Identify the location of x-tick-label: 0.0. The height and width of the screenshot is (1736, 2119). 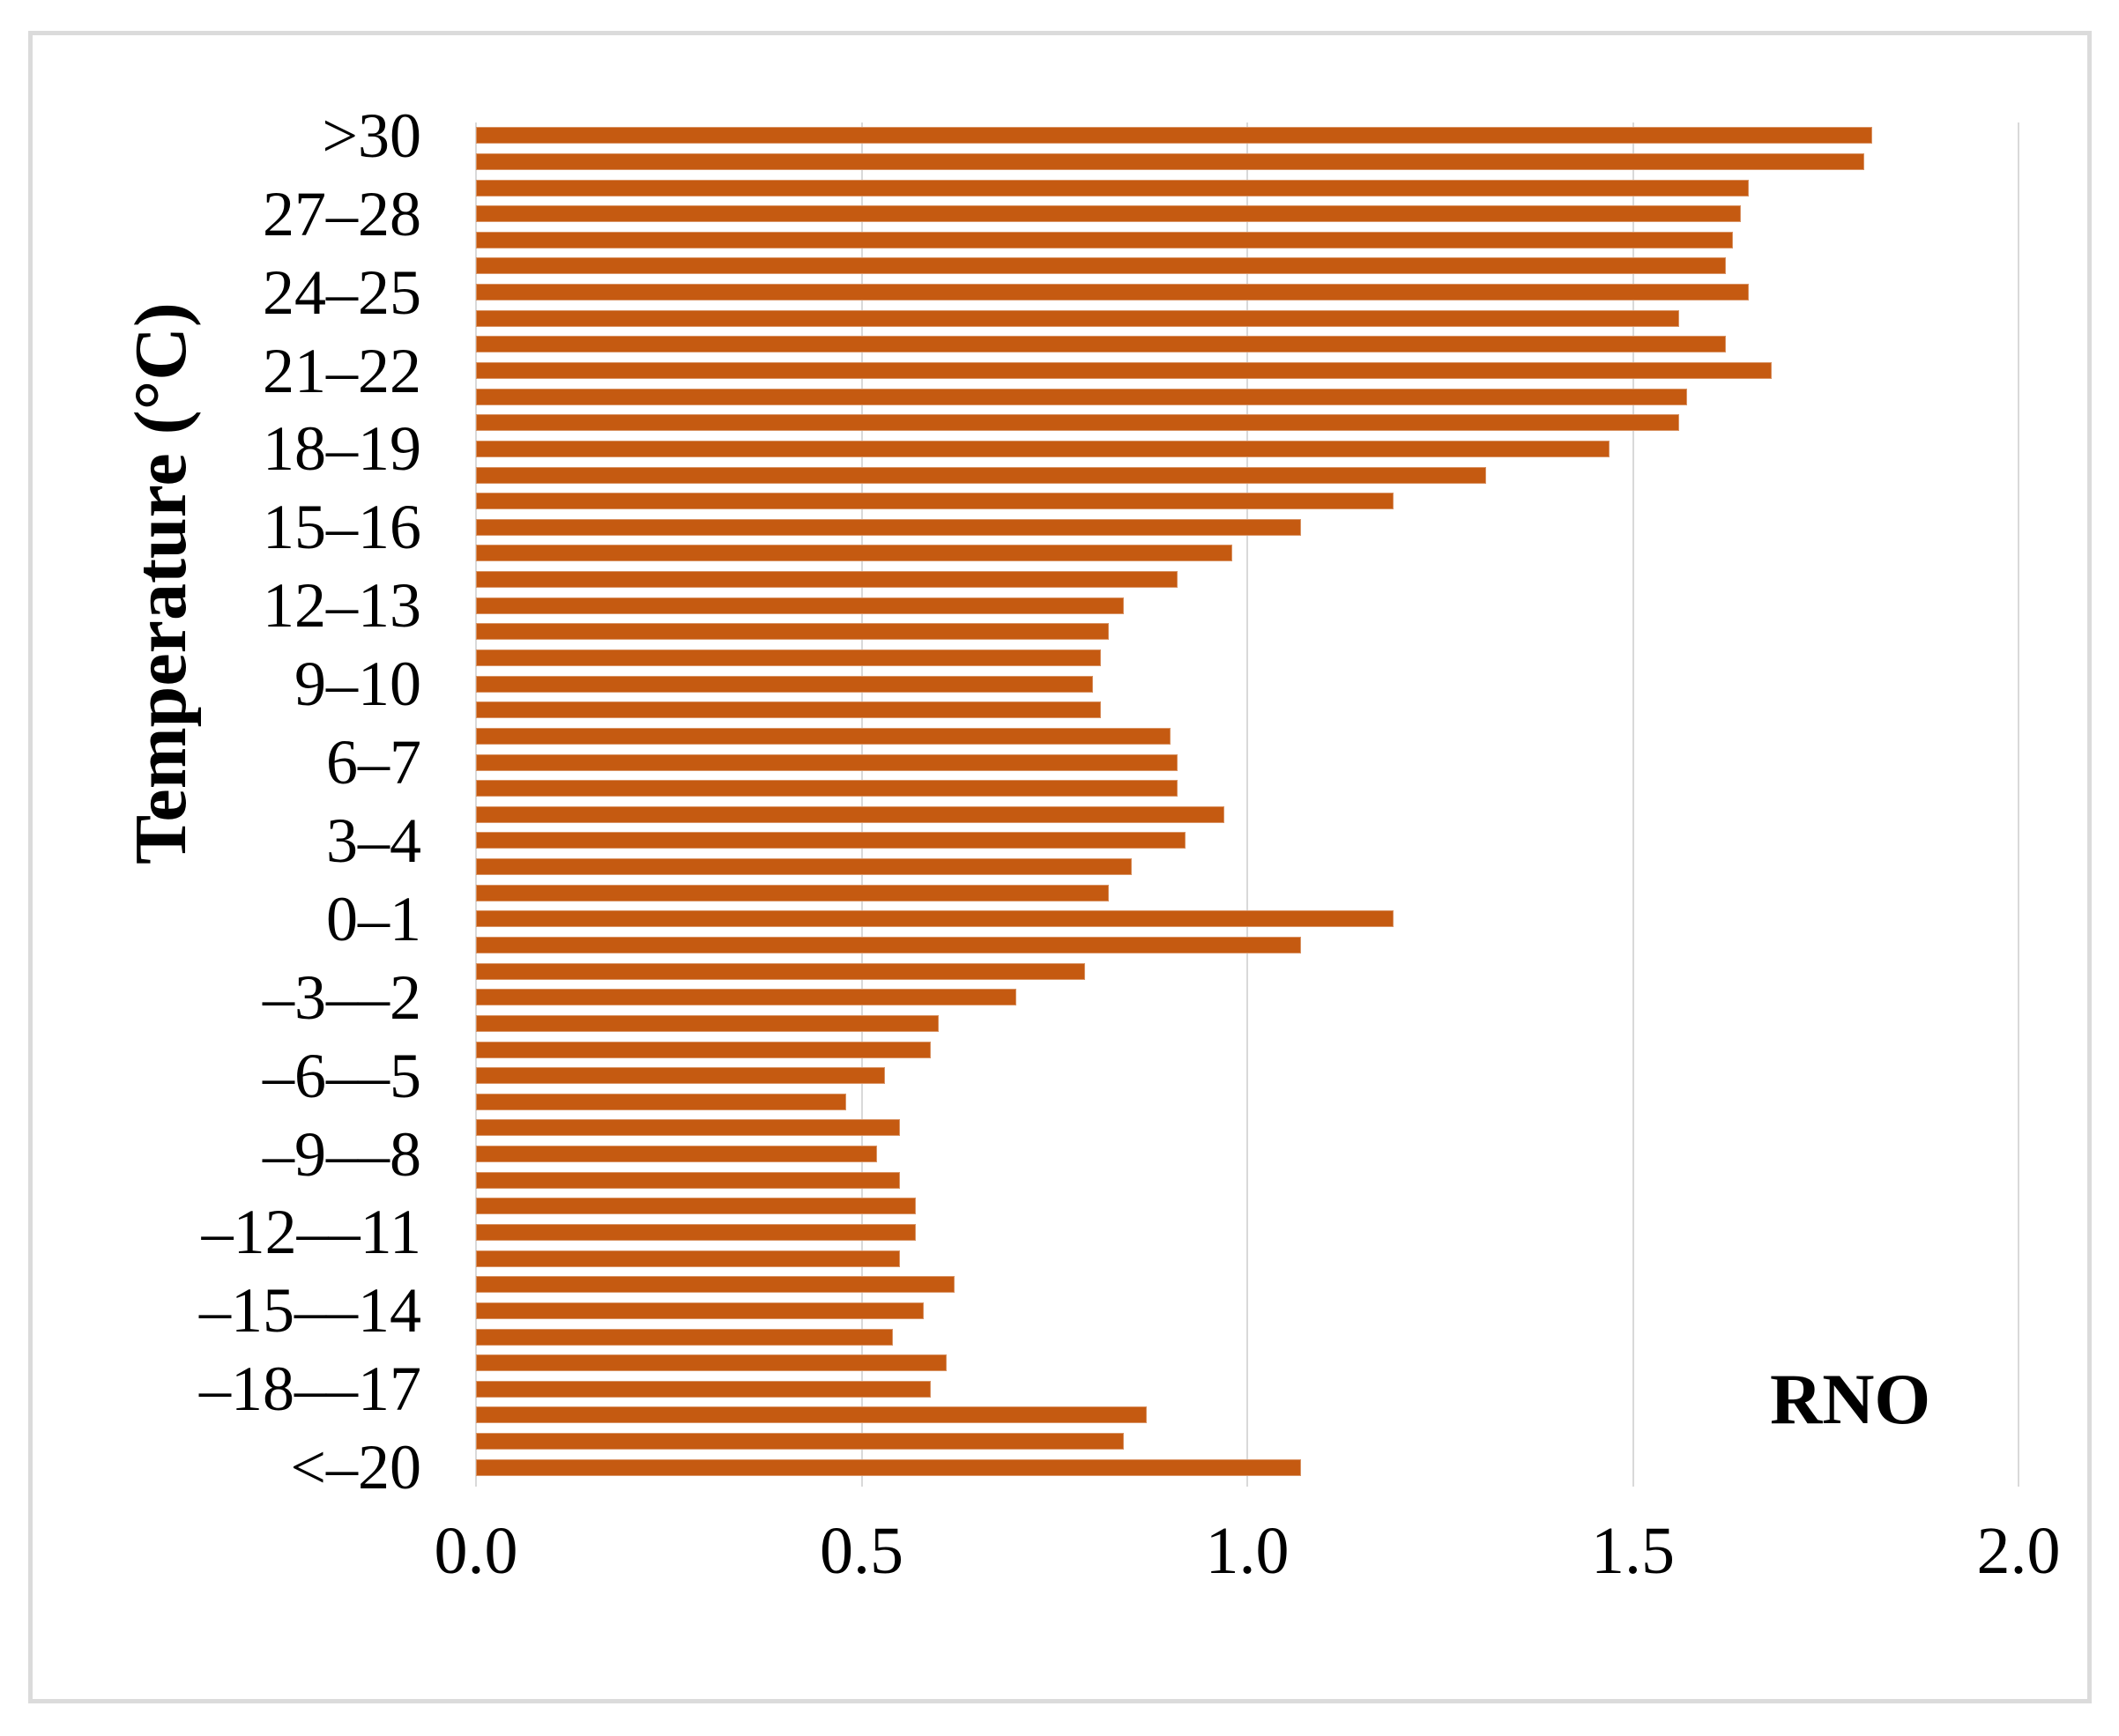
(476, 1551).